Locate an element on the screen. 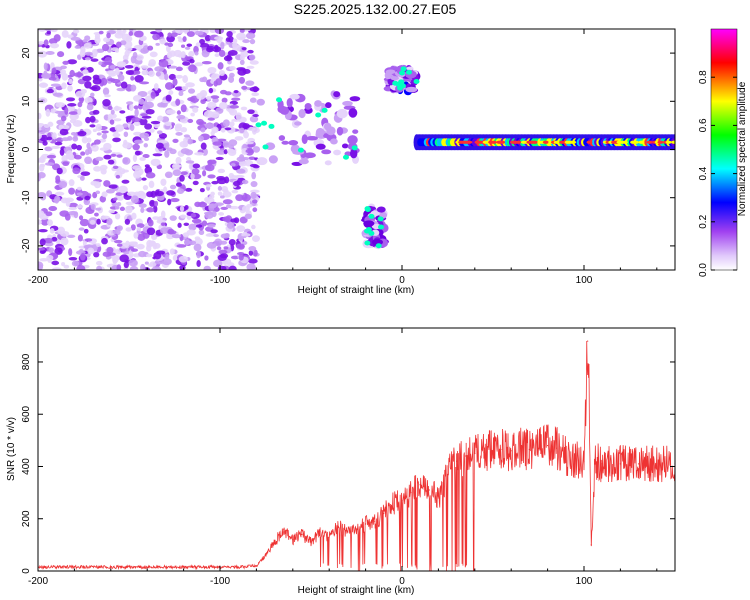 The image size is (750, 600). y-tick-label: 800 is located at coordinates (26, 361).